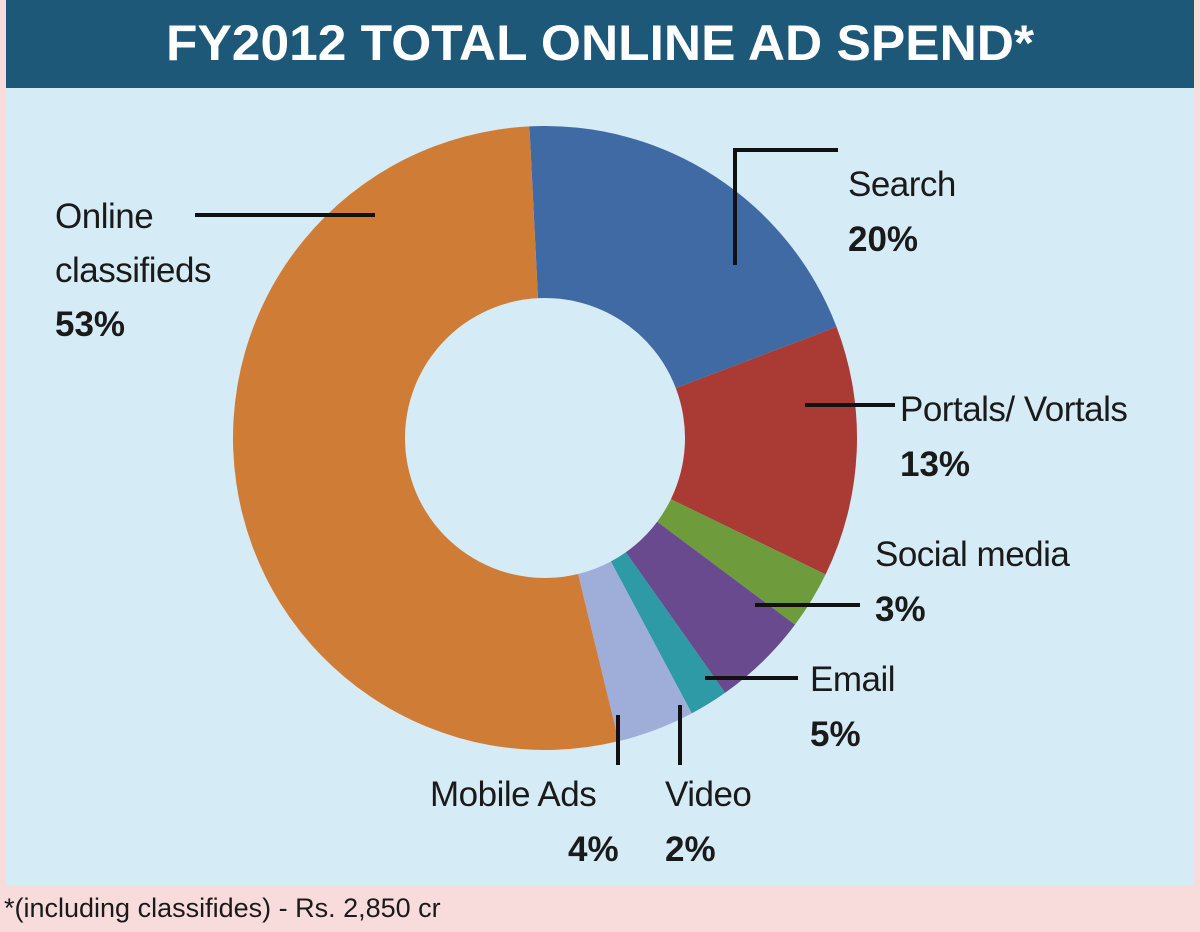 The image size is (1200, 932). I want to click on category-label: Video, so click(708, 794).